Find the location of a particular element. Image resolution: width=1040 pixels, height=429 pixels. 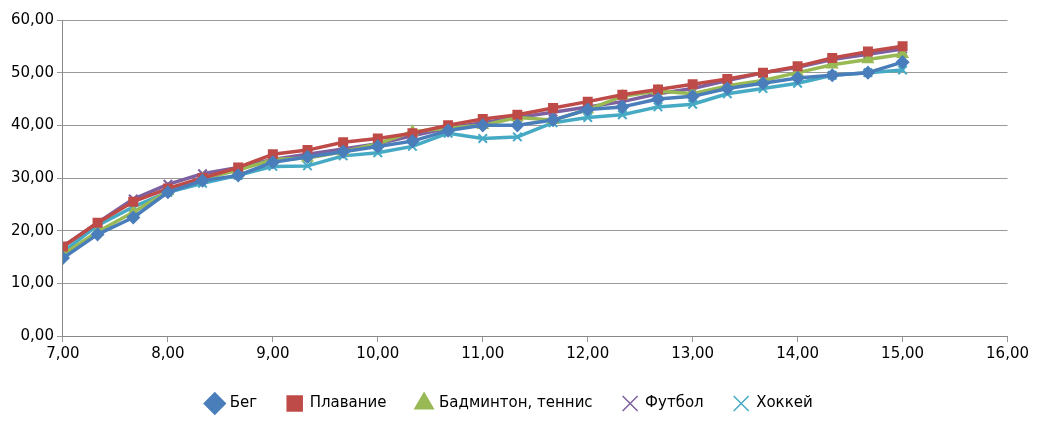

x-tick-label: 9,00 is located at coordinates (273, 352).